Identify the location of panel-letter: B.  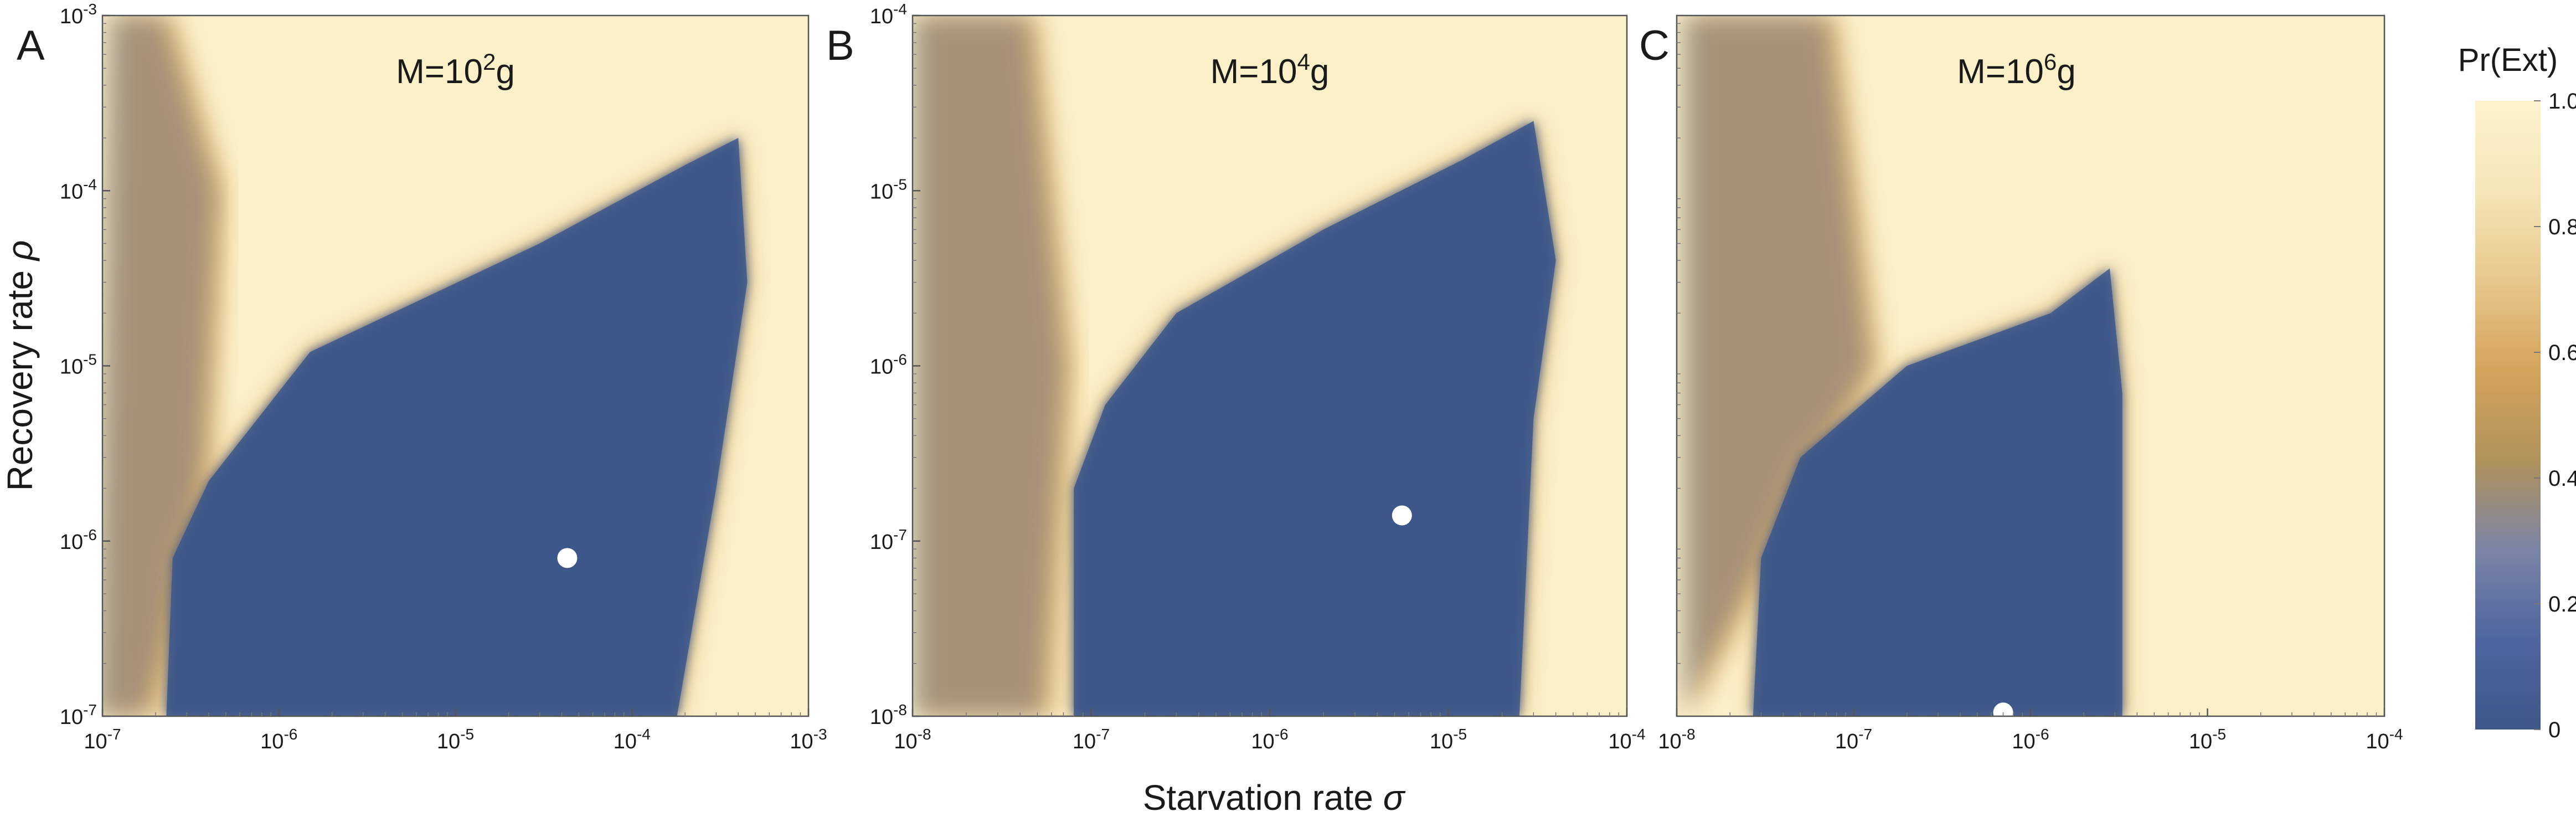
(840, 45).